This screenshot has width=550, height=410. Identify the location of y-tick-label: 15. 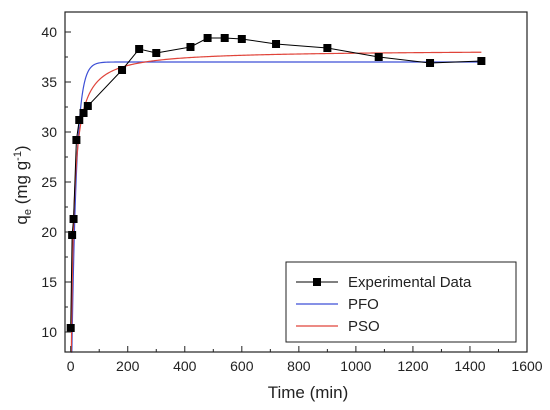
(49, 282).